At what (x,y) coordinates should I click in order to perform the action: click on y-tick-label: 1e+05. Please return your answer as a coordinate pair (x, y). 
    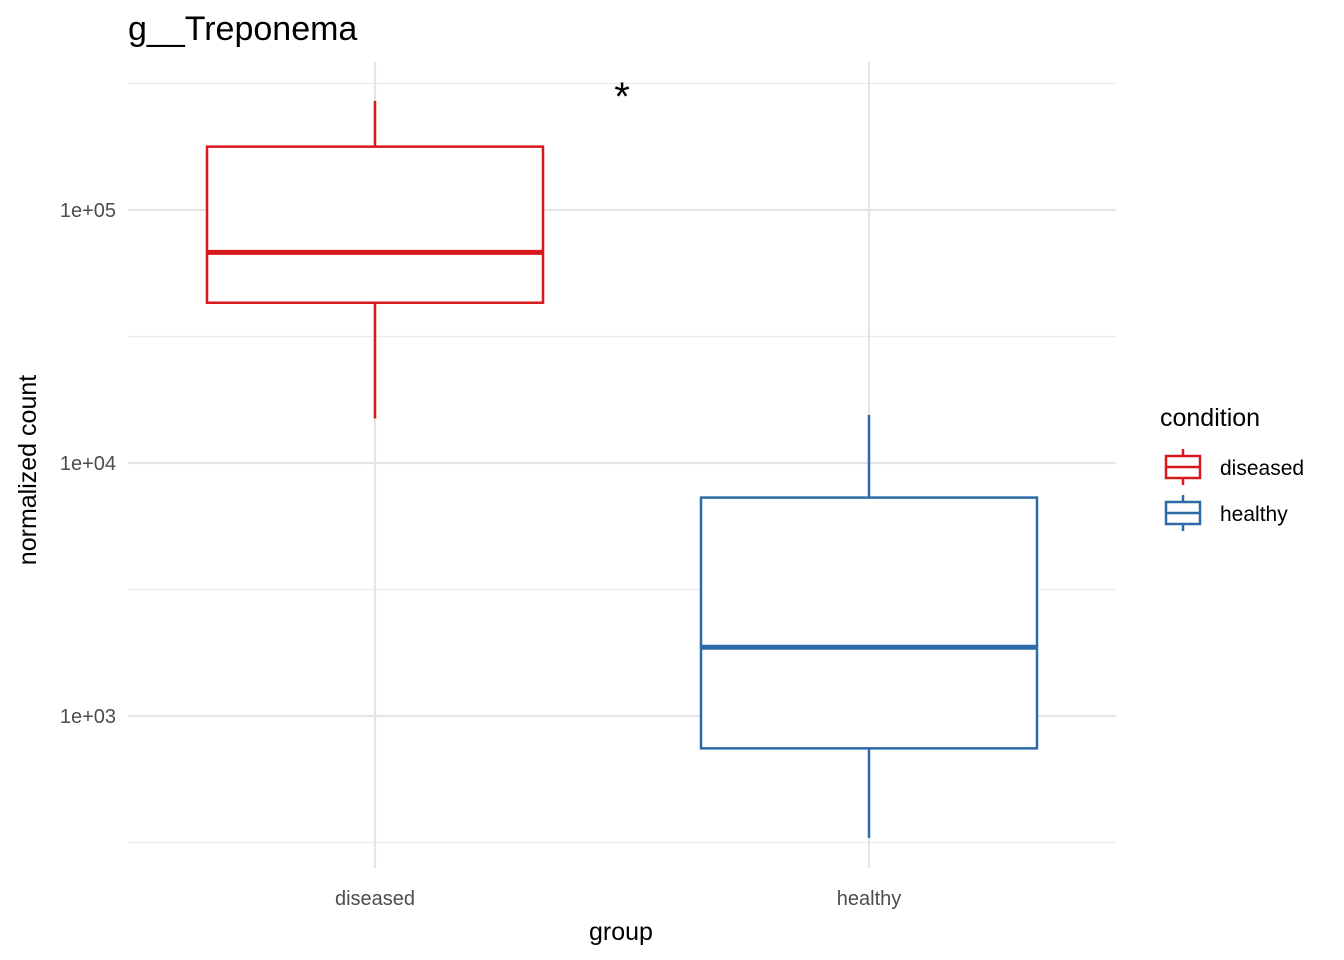
    Looking at the image, I should click on (88, 211).